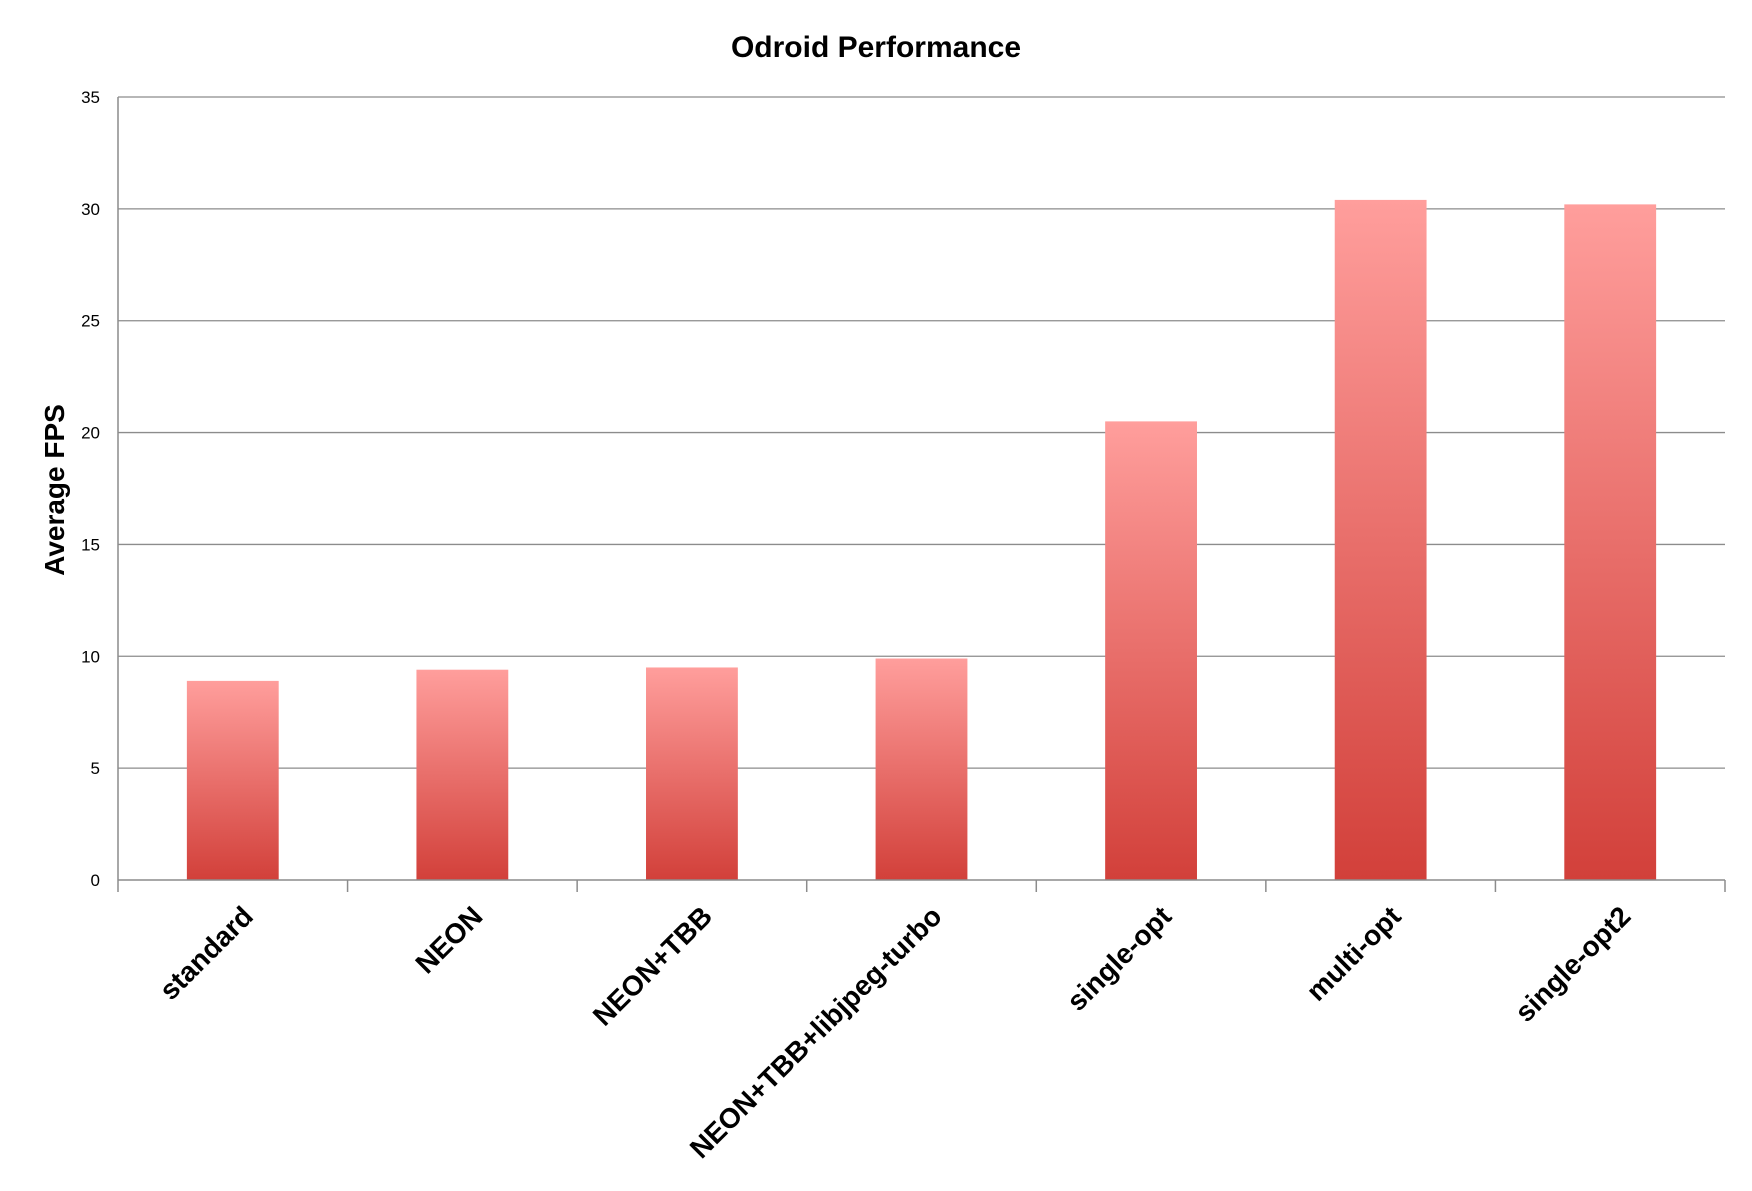 The width and height of the screenshot is (1752, 1191). I want to click on x-tick-label: single-opt, so click(1119, 958).